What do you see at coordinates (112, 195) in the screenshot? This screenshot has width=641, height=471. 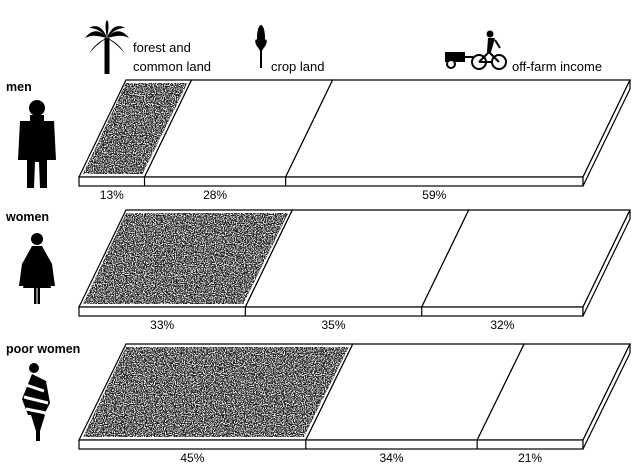 I see `value-label-forest-men: 13%` at bounding box center [112, 195].